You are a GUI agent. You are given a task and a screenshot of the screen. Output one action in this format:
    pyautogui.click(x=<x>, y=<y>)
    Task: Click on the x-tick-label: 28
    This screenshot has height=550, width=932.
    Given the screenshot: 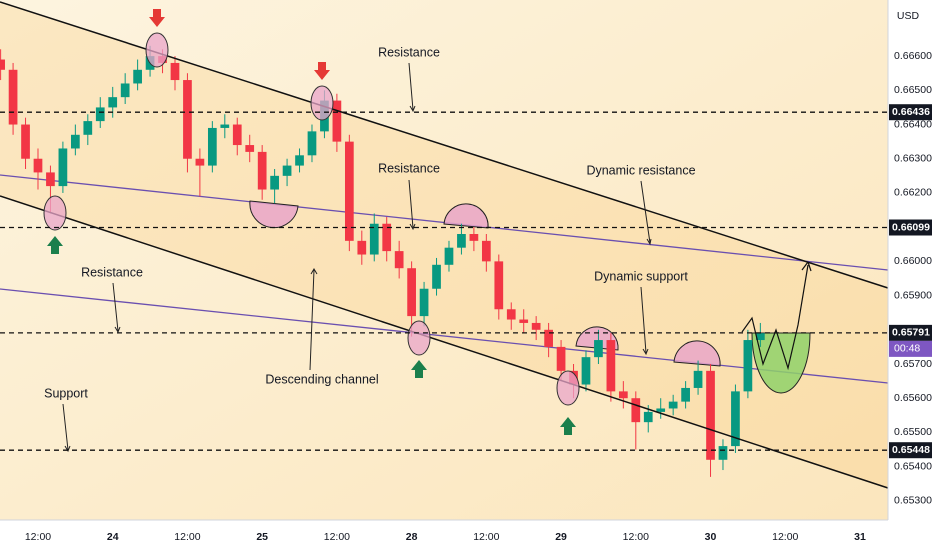 What is the action you would take?
    pyautogui.click(x=412, y=537)
    